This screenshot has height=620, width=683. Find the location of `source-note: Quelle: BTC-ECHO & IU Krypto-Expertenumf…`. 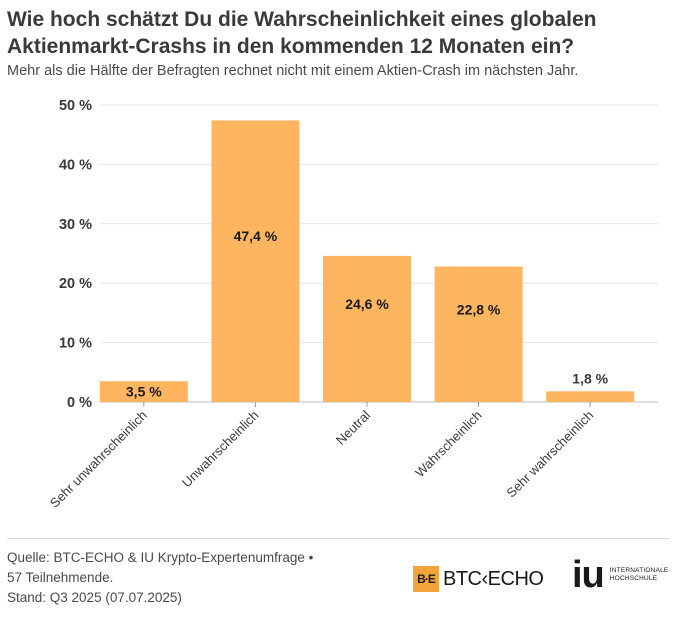

source-note: Quelle: BTC-ECHO & IU Krypto-Expertenumf… is located at coordinates (160, 578).